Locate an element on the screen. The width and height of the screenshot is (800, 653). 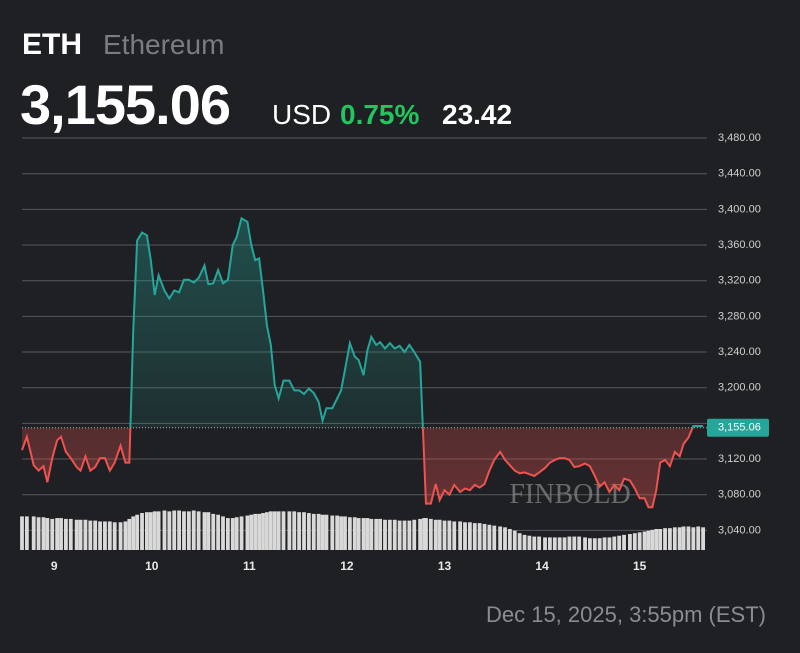
x-tick-label: 9 is located at coordinates (54, 566).